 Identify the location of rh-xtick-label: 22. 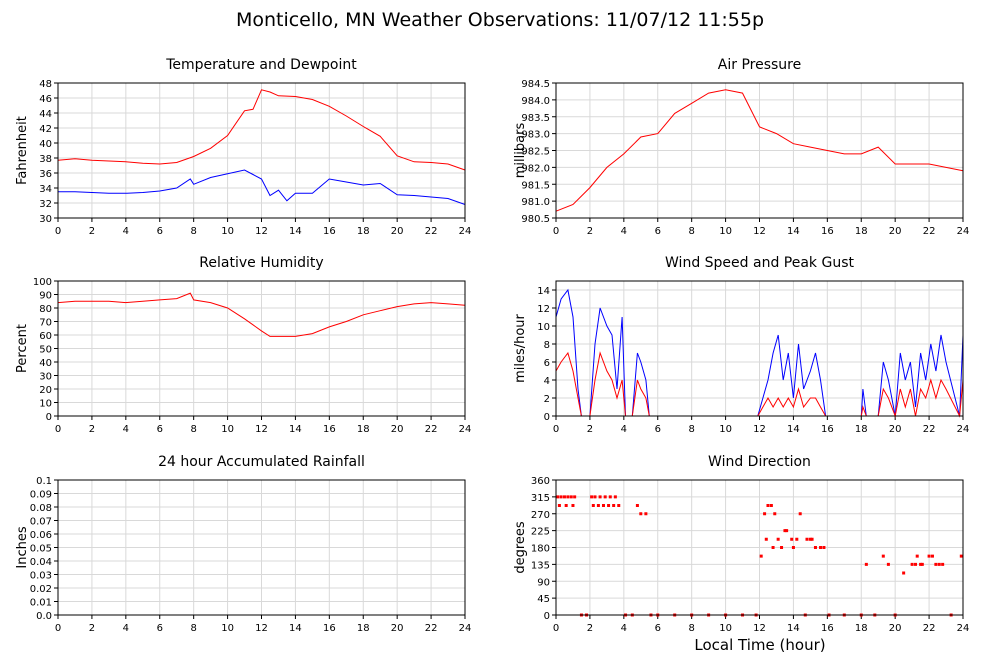
(431, 429).